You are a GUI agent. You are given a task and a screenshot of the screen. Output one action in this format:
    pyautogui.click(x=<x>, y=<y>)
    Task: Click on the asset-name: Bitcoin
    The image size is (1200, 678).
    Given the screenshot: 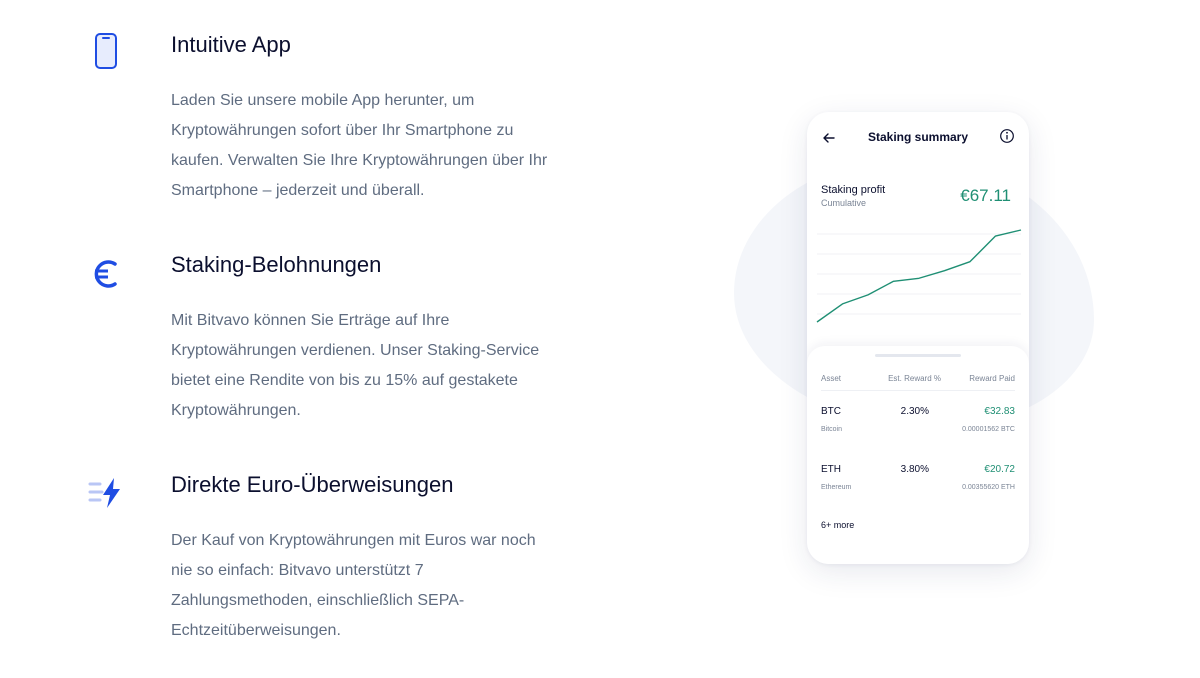 What is the action you would take?
    pyautogui.click(x=832, y=429)
    